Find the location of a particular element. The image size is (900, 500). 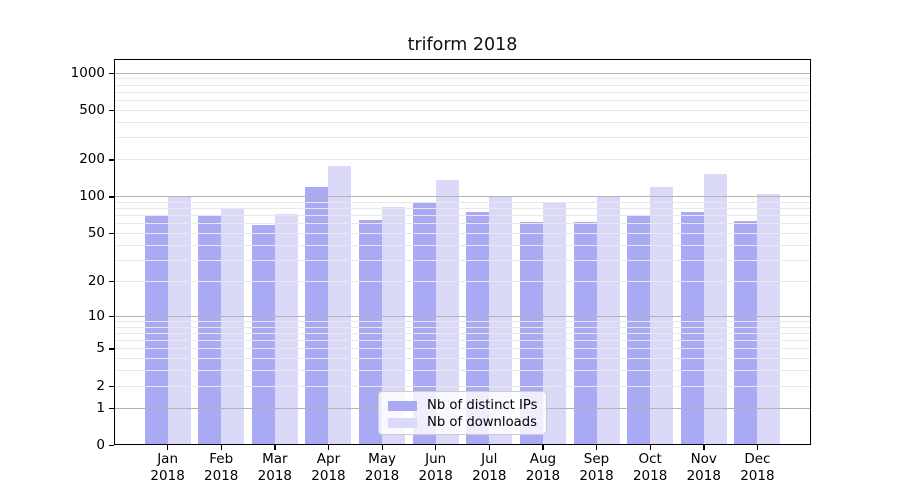

legend-swatch-downloads-icon is located at coordinates (402, 422).